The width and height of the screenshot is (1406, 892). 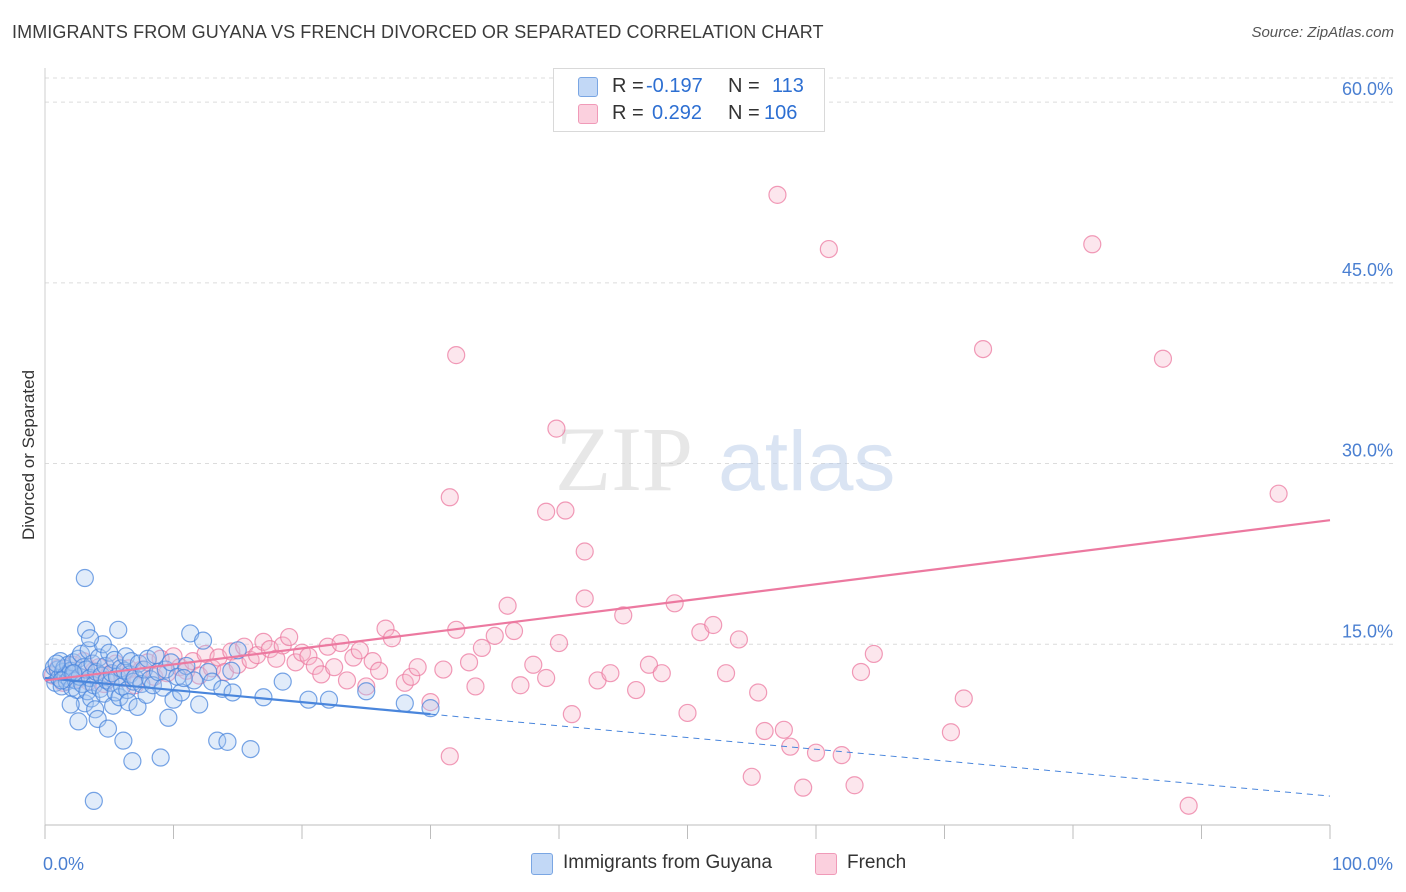 What do you see at coordinates (689, 100) in the screenshot?
I see `stats-legend: R = -0.197 N = 113 R = 0.292 N = 106` at bounding box center [689, 100].